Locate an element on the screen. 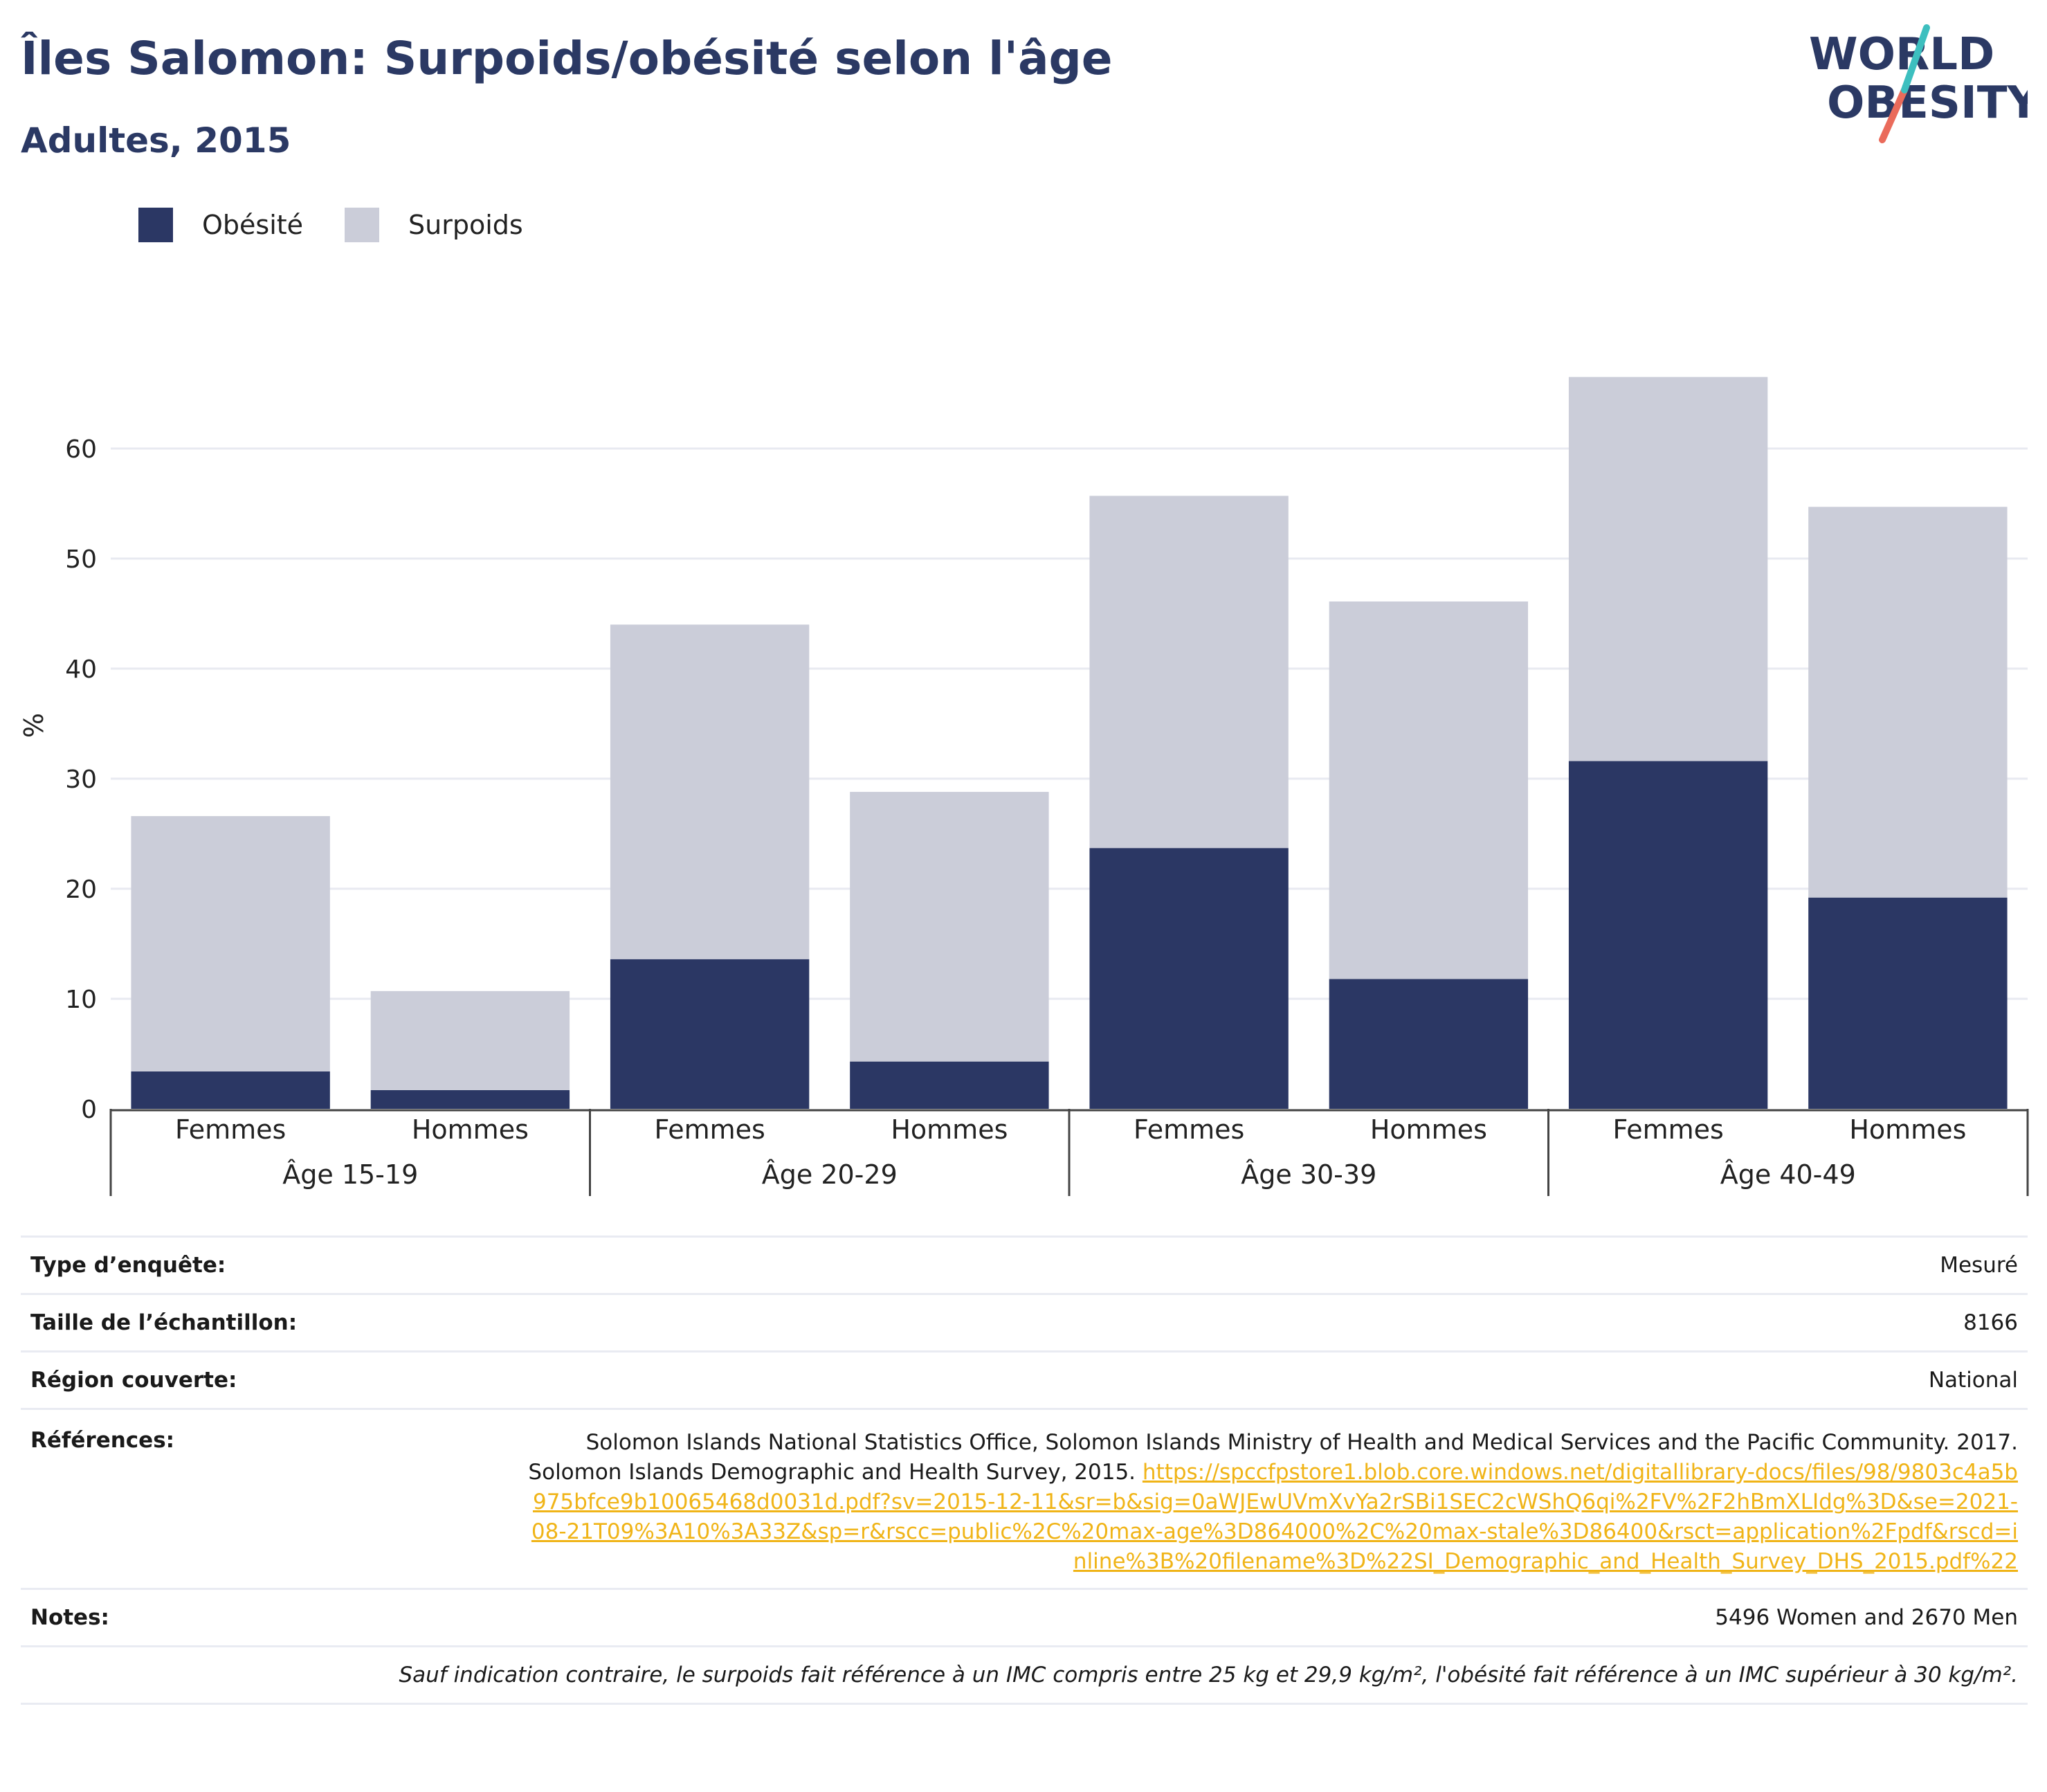 This screenshot has height=1792, width=2047. world-obesity-logo: WORLD OBESITY is located at coordinates (1919, 83).